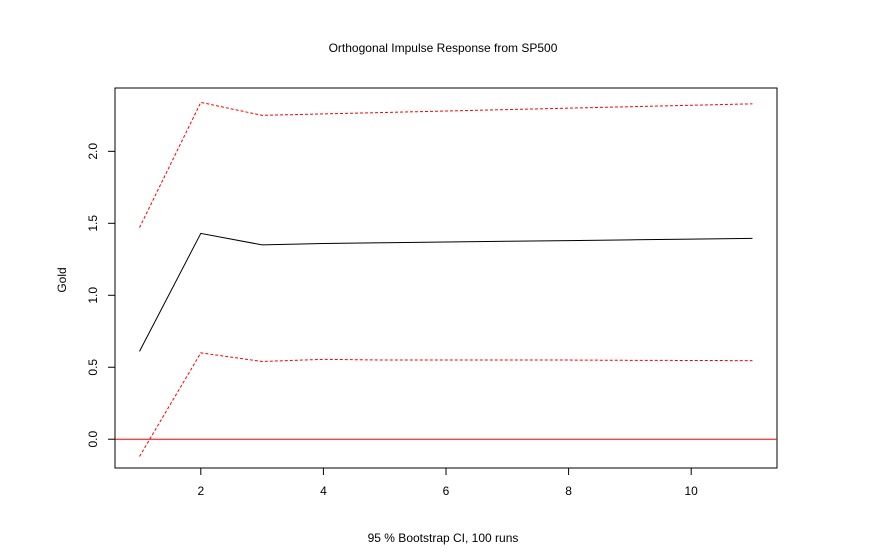 Image resolution: width=886 pixels, height=553 pixels. Describe the element at coordinates (93, 439) in the screenshot. I see `y-tick-label: 0.0` at that location.